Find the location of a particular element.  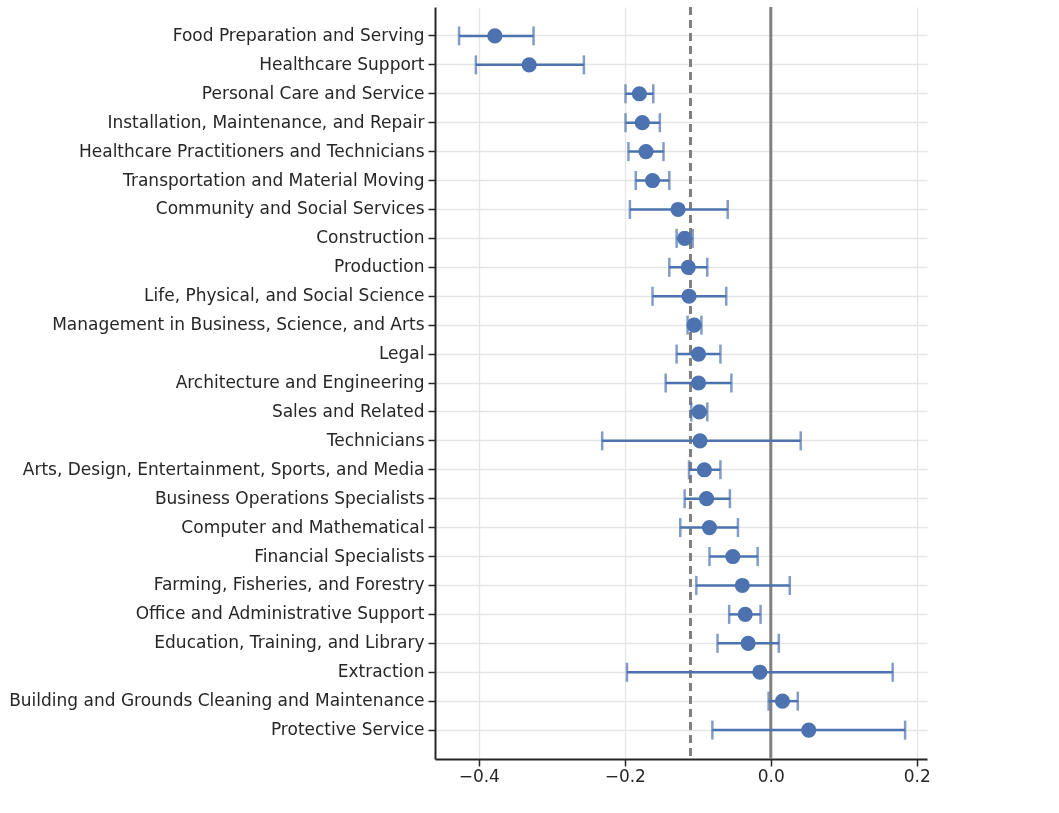

y-tick-label: Farming, Fisheries, and Forestry is located at coordinates (289, 584).